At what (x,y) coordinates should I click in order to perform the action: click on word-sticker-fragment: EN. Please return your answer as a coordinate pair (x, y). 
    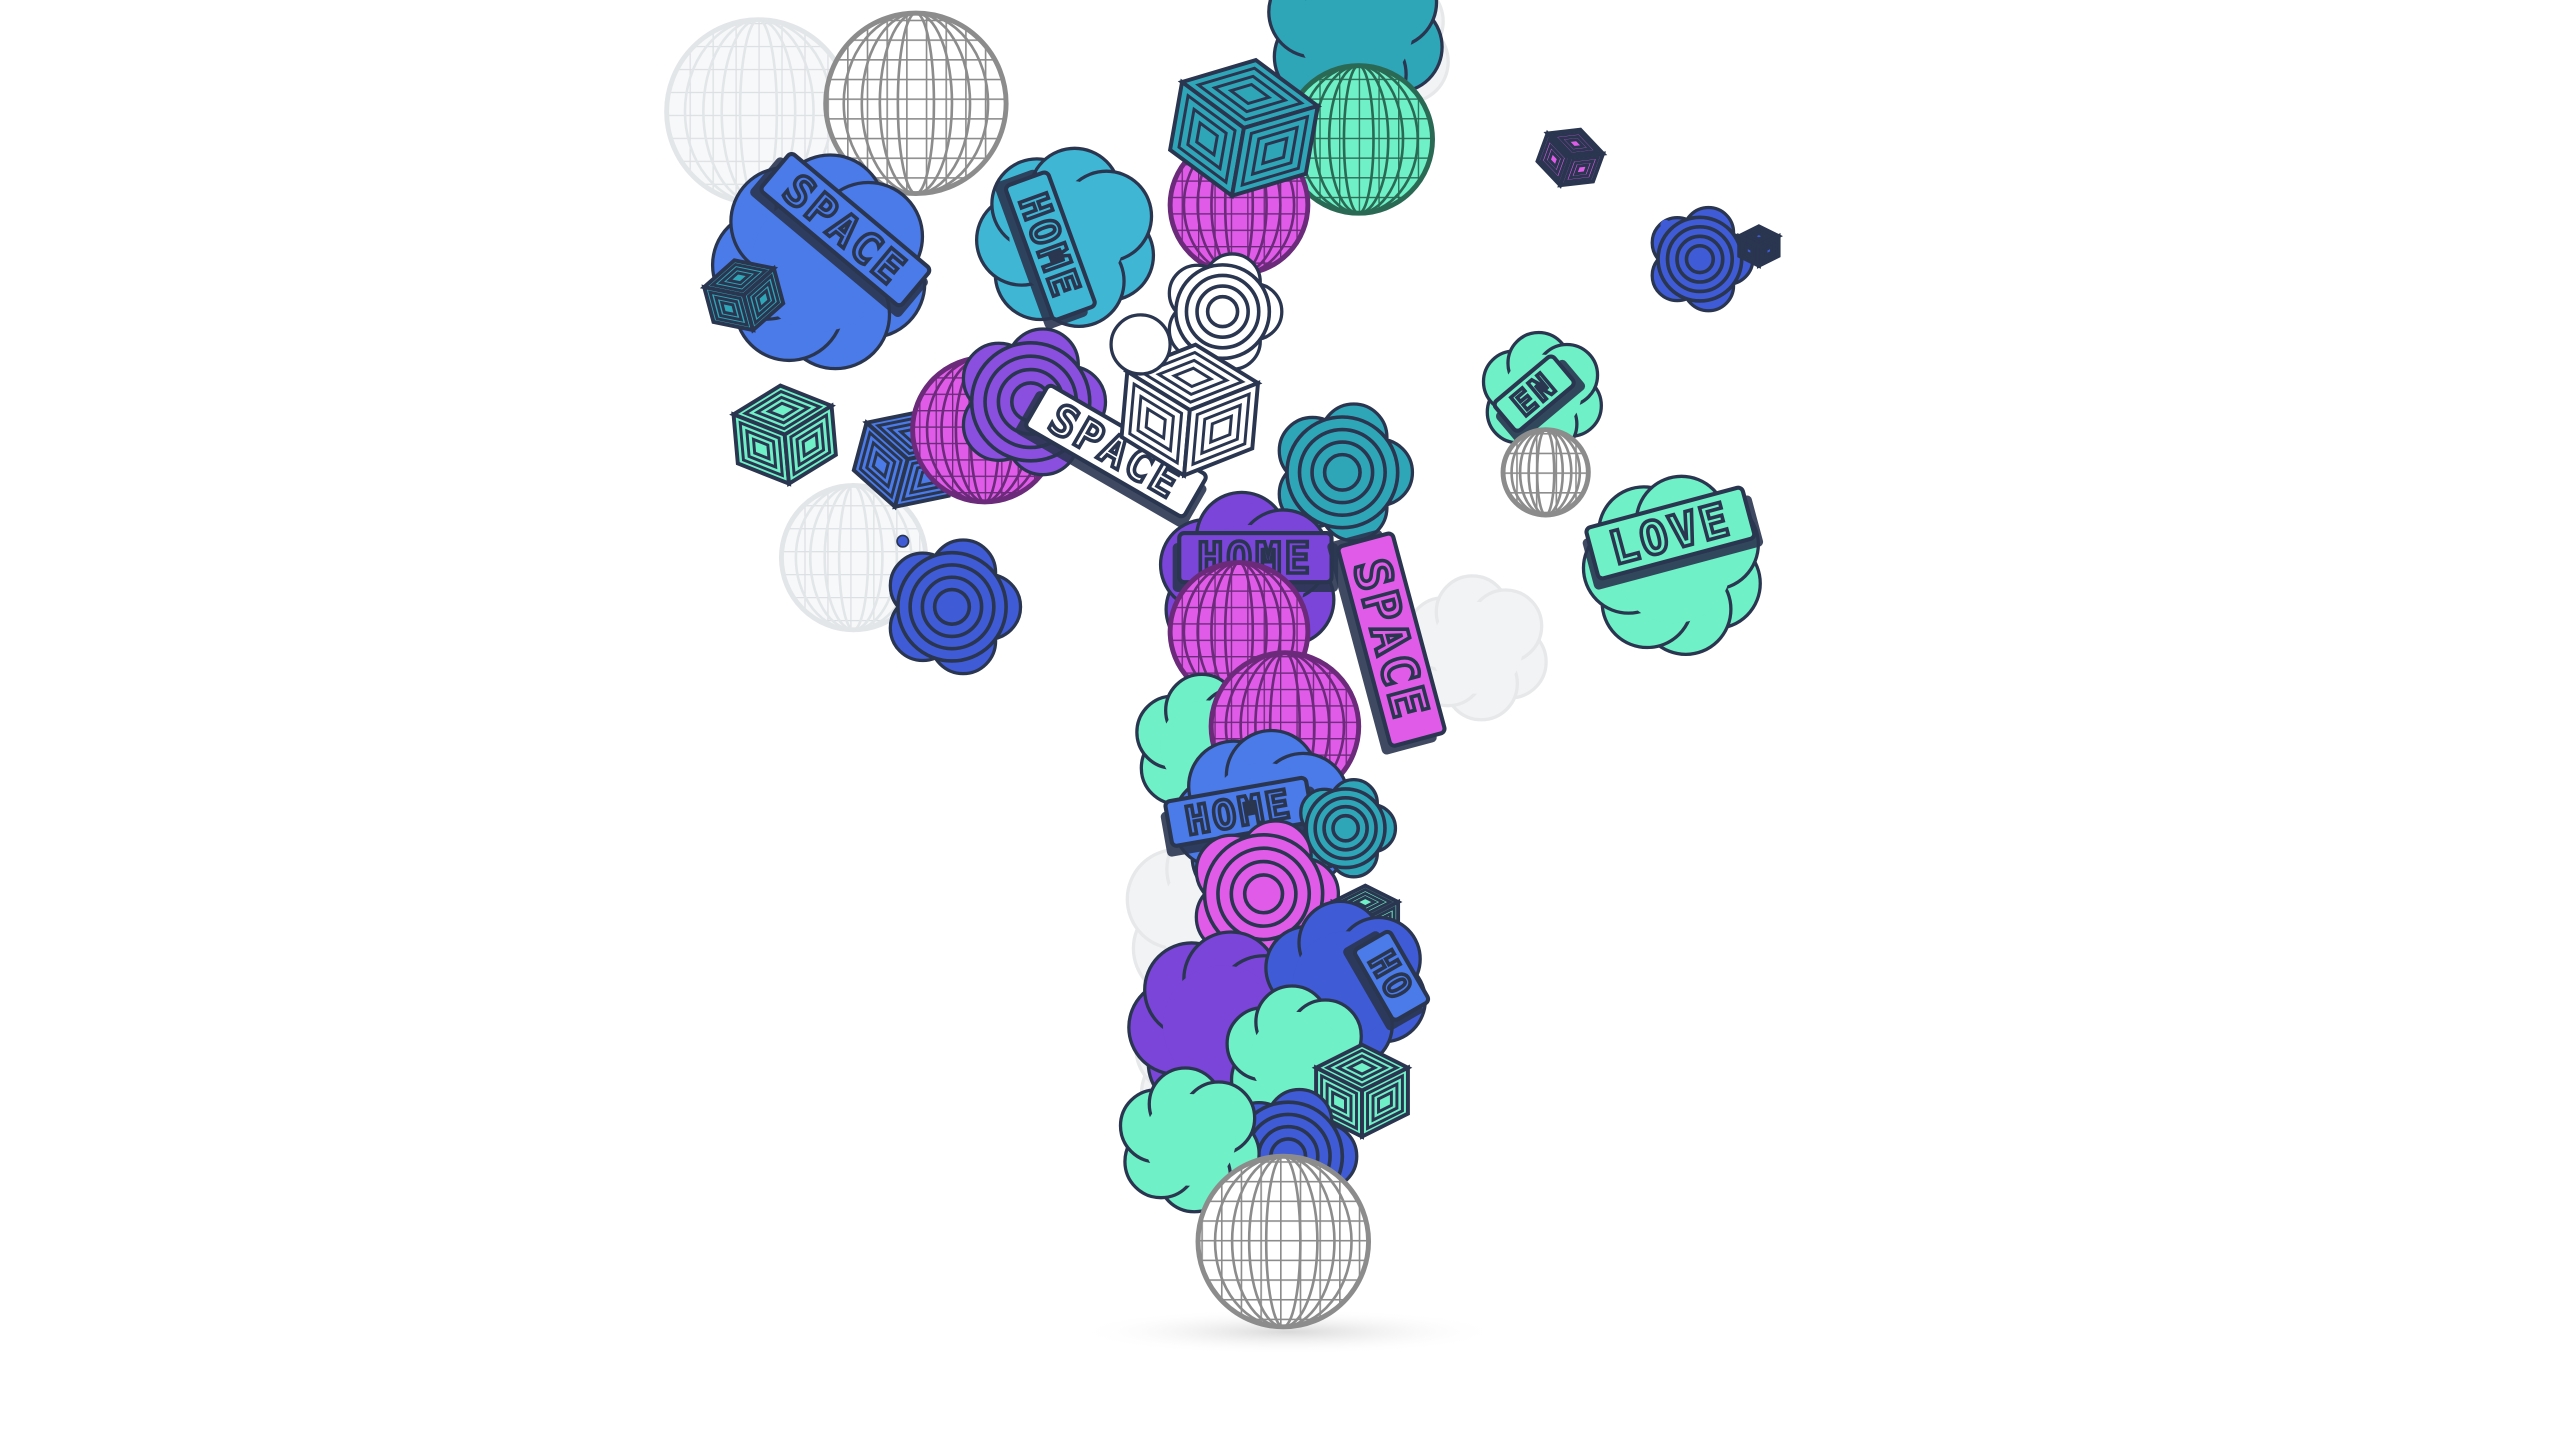
    Looking at the image, I should click on (1539, 398).